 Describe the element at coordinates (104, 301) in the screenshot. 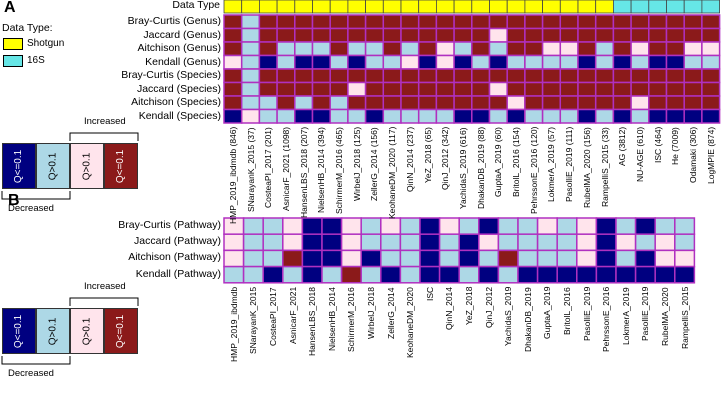

I see `increased-bracket` at that location.